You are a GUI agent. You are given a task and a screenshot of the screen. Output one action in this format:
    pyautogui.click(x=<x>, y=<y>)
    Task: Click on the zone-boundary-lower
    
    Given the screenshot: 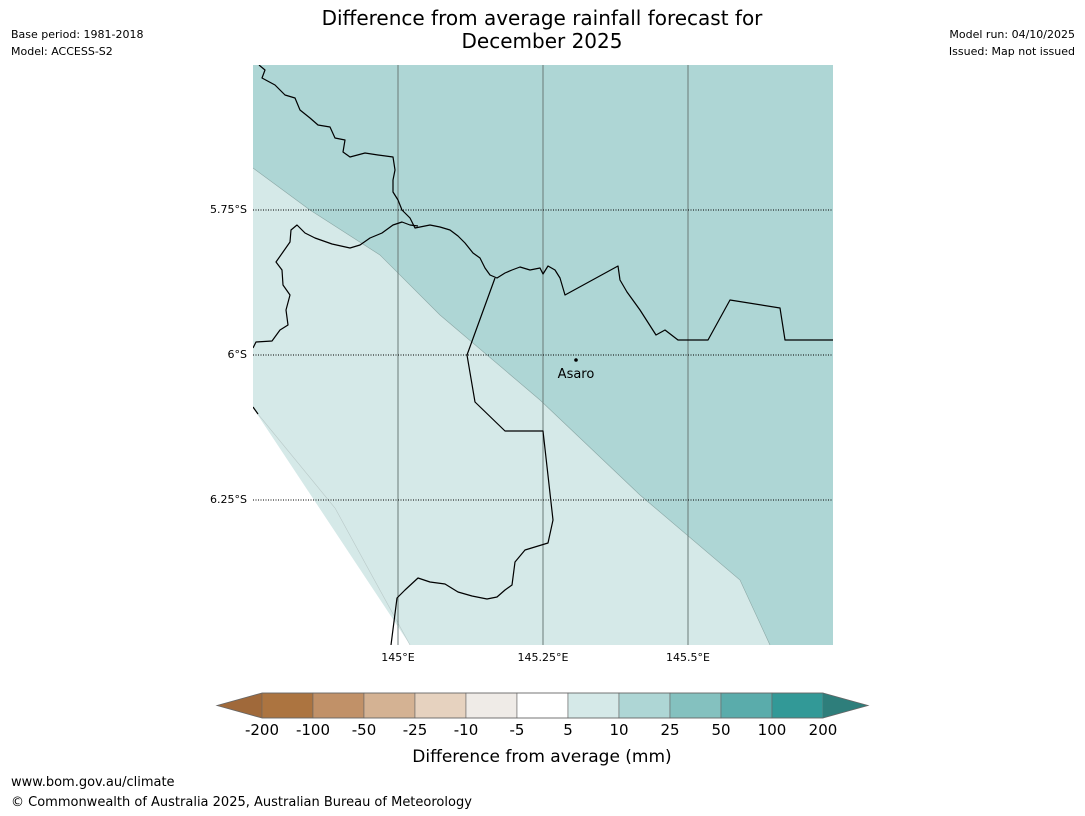 What is the action you would take?
    pyautogui.click(x=332, y=526)
    